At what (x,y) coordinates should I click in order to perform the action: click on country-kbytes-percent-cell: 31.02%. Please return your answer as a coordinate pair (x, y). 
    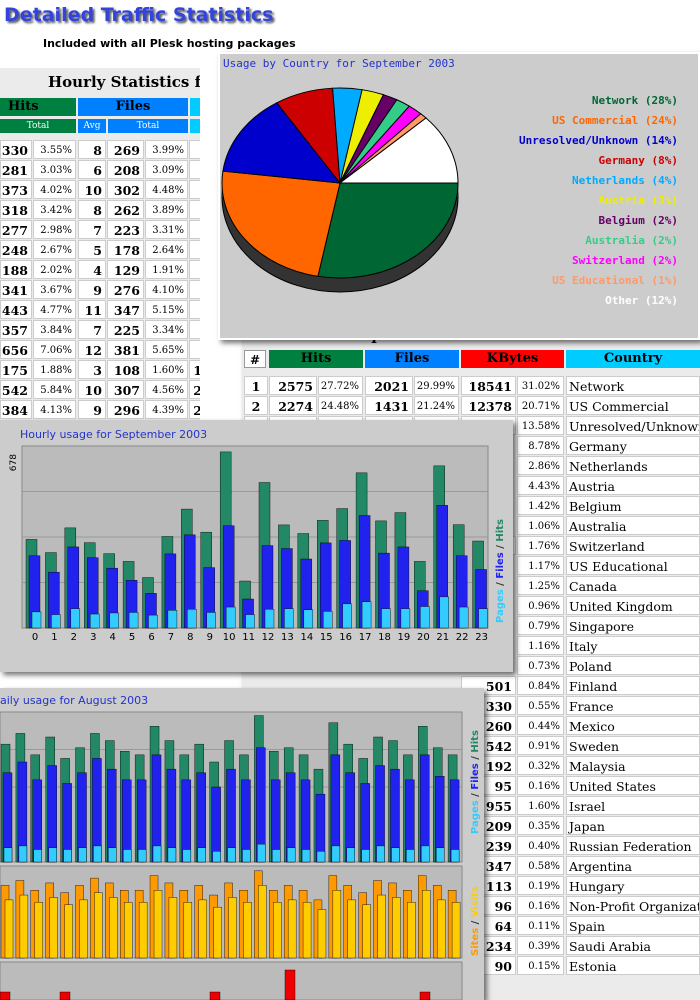
    Looking at the image, I should click on (540, 385).